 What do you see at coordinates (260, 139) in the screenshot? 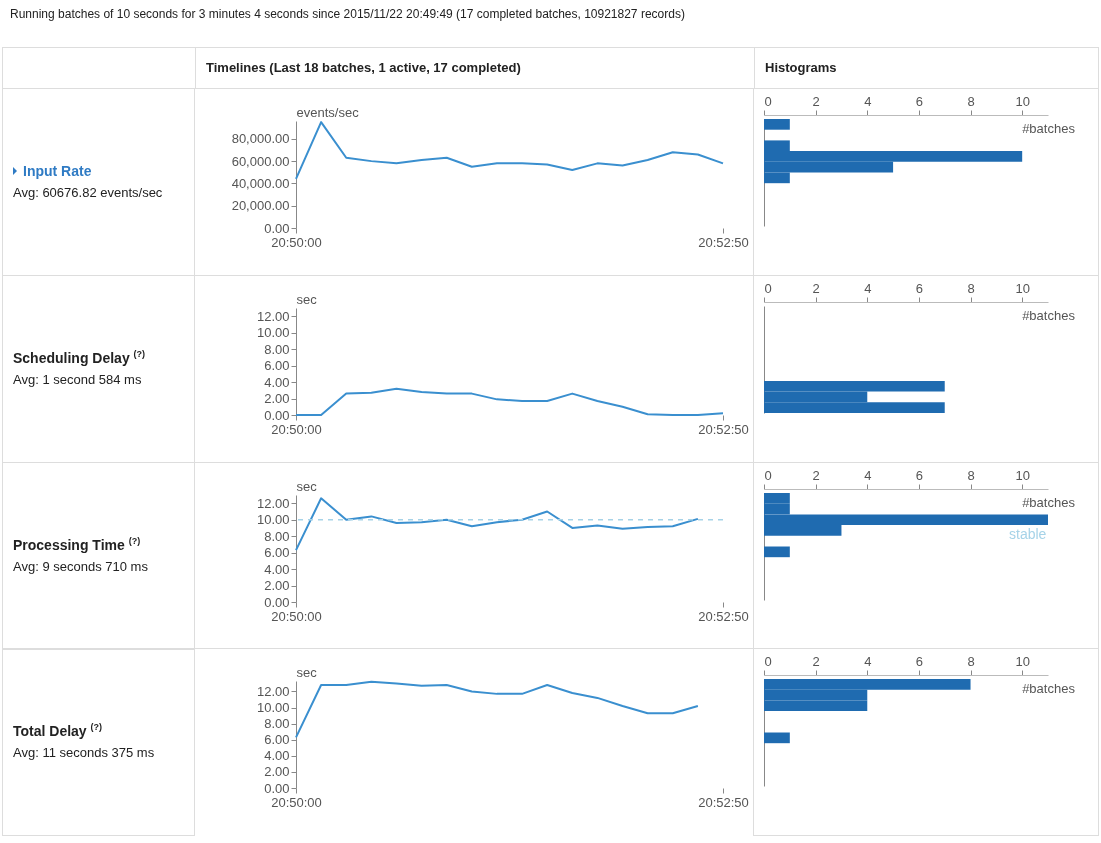
I see `y-tick-label: 80,000.00` at bounding box center [260, 139].